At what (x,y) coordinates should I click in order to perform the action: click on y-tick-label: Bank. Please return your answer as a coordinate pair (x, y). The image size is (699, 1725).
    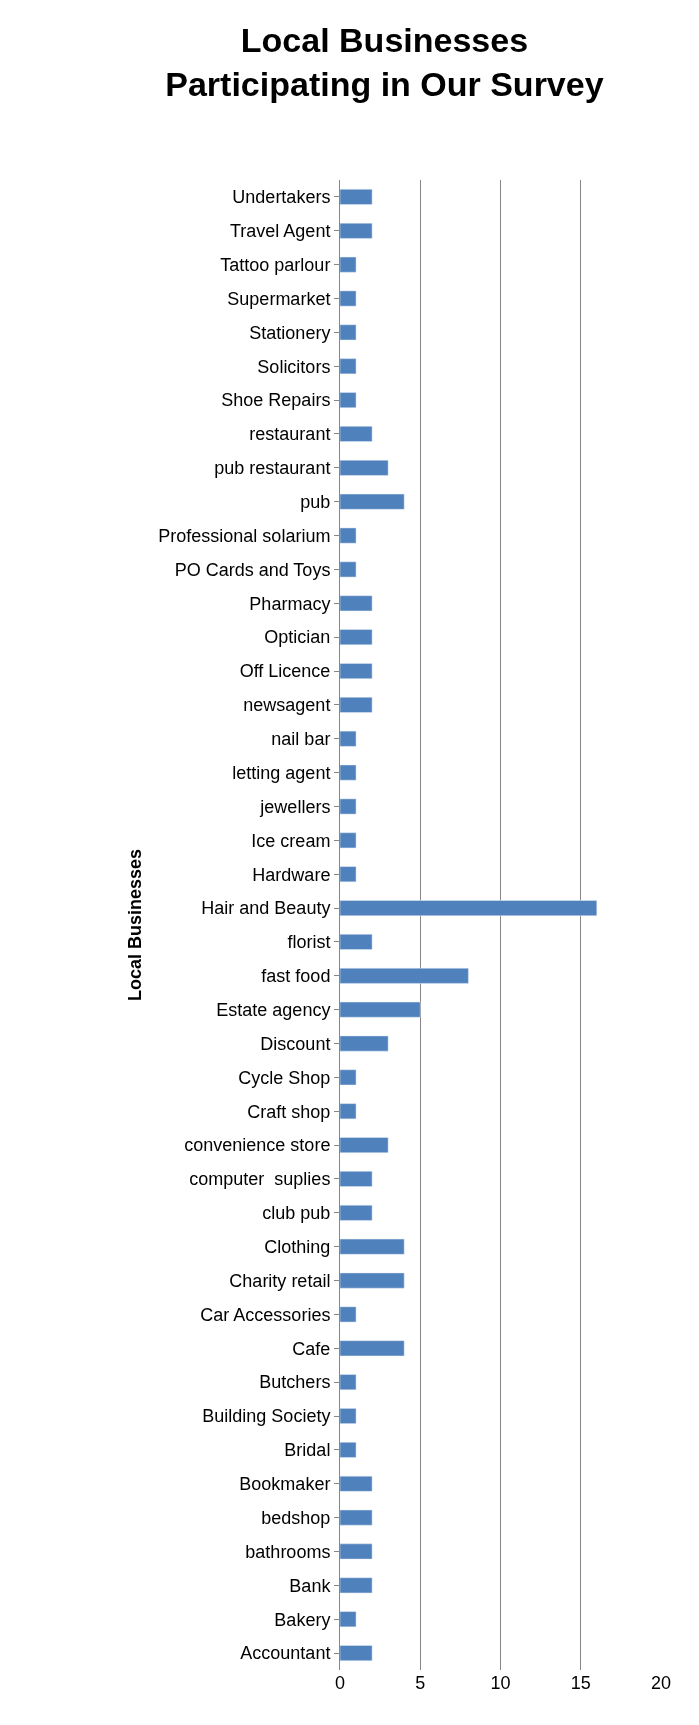
    Looking at the image, I should click on (310, 1585).